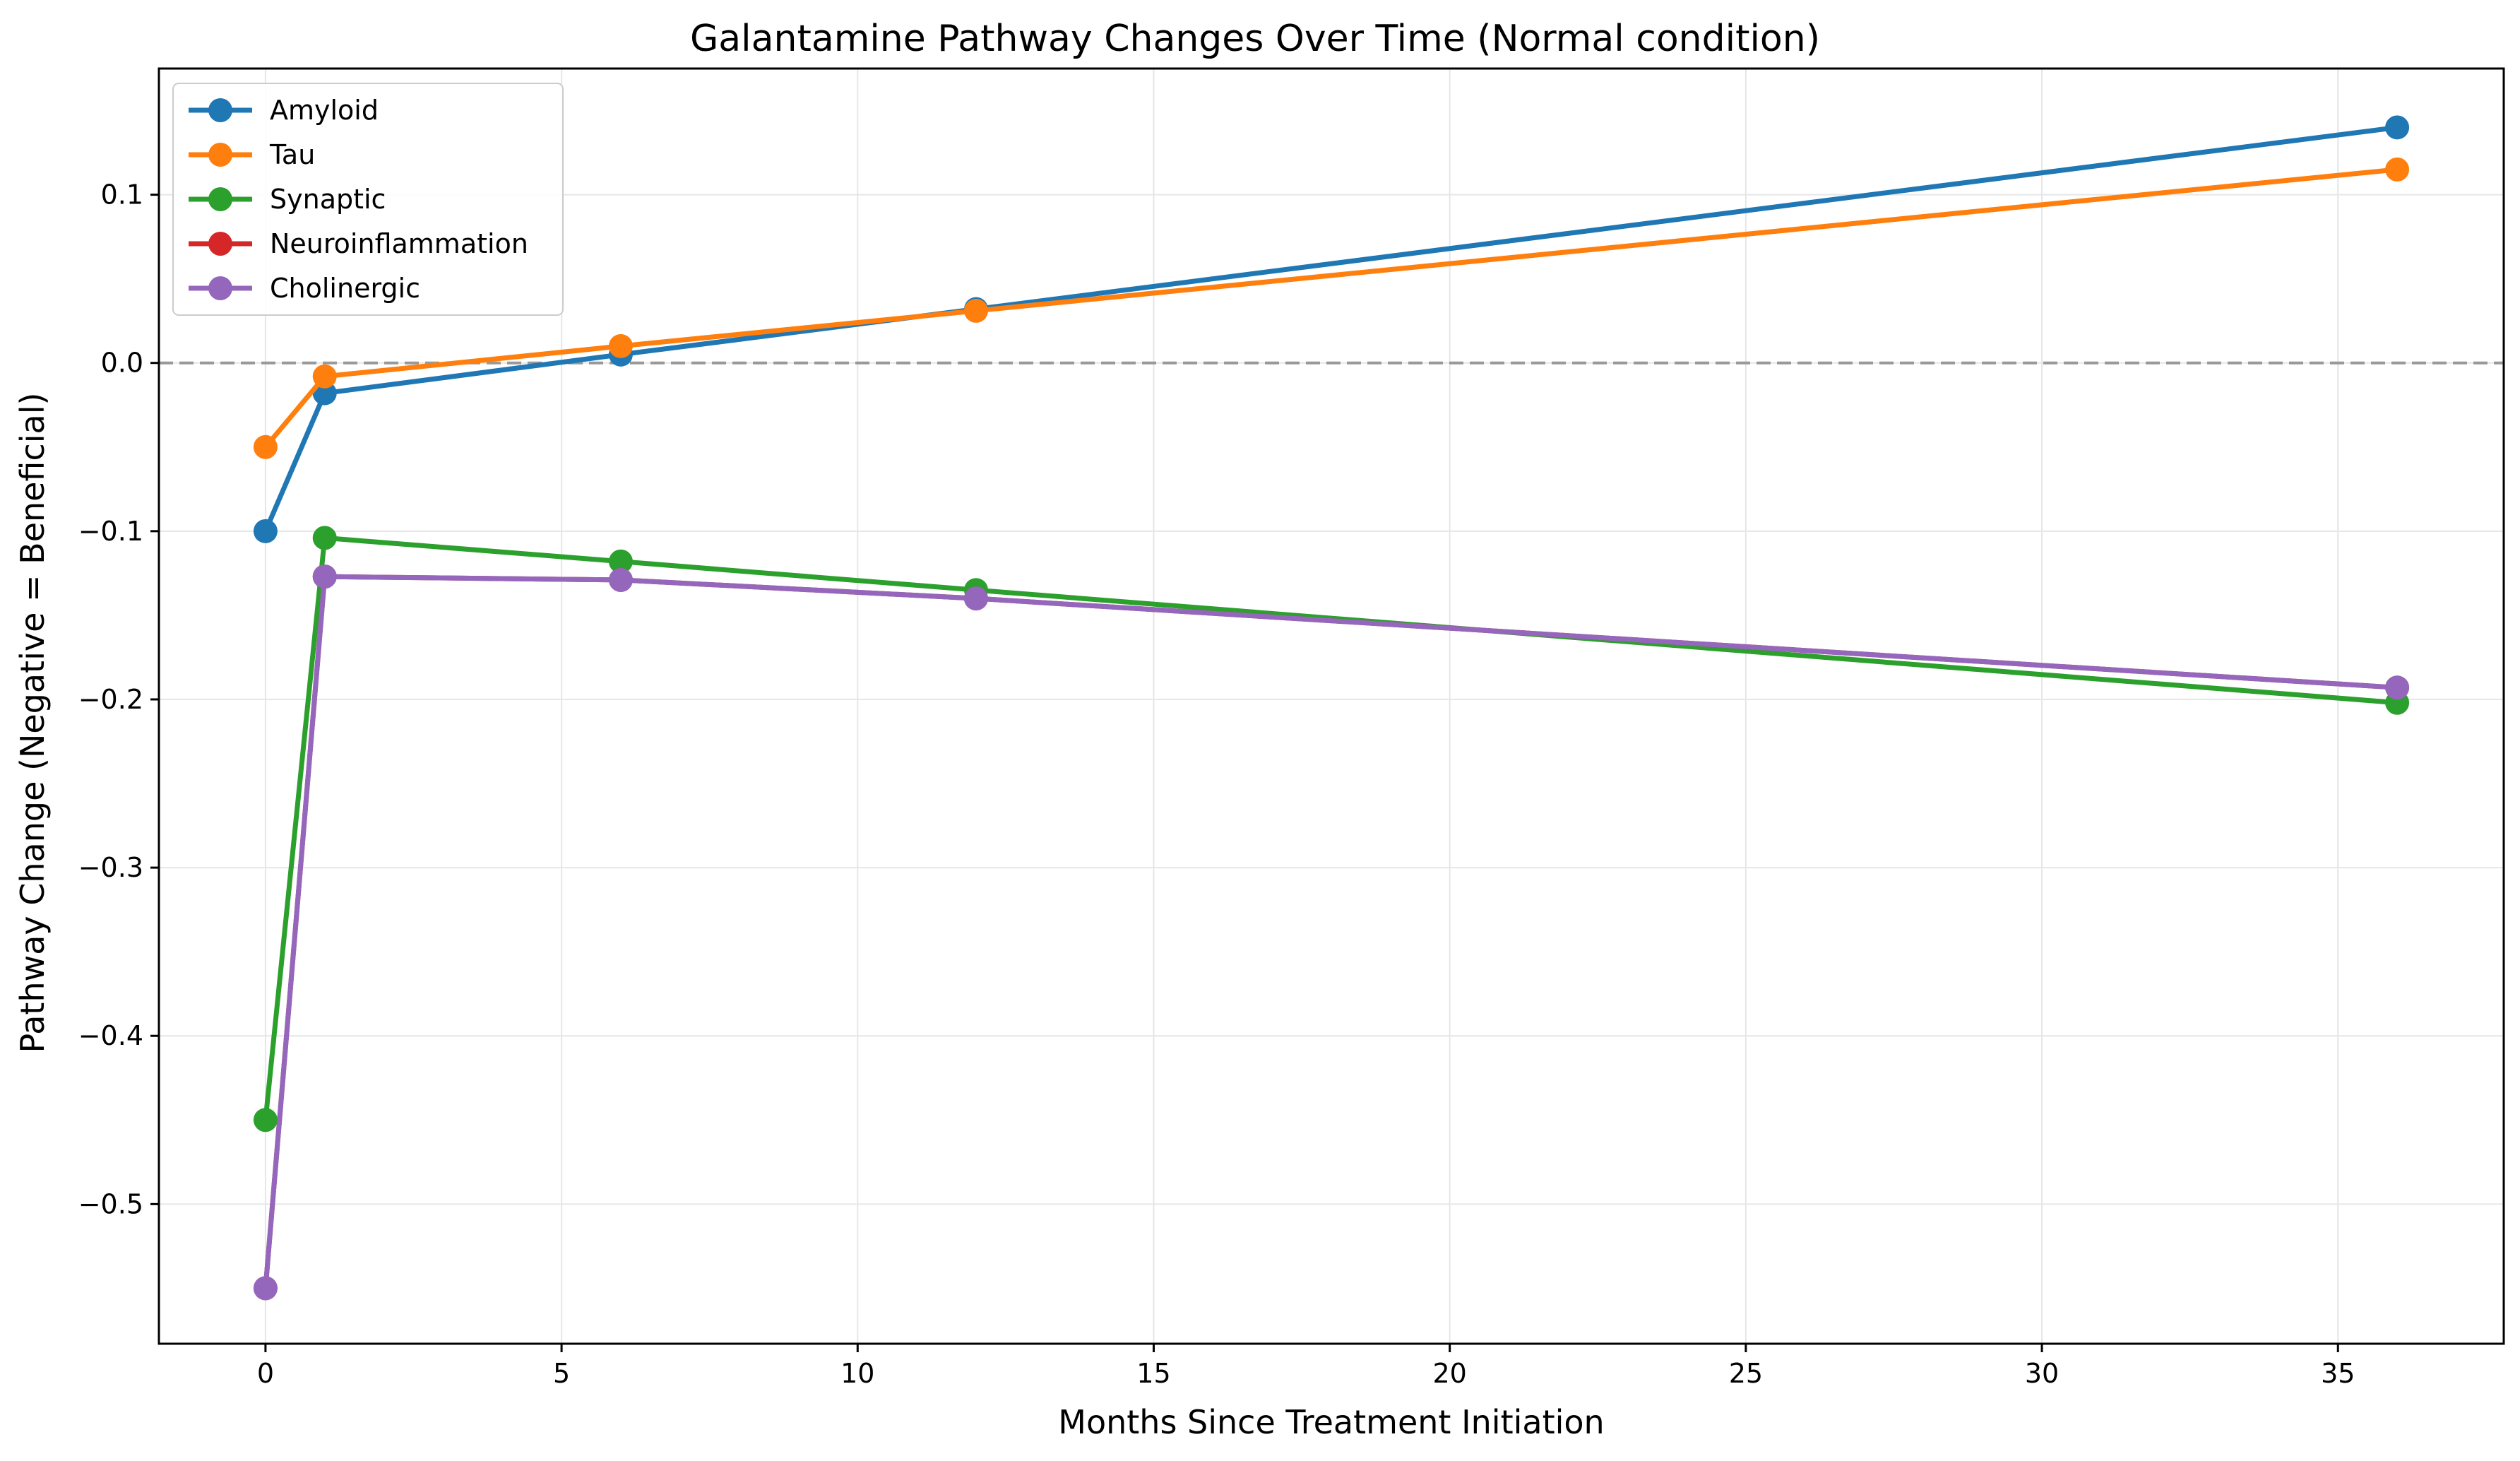 The height and width of the screenshot is (1461, 2520). I want to click on legend-item-cholinergic: Cholinergic, so click(305, 288).